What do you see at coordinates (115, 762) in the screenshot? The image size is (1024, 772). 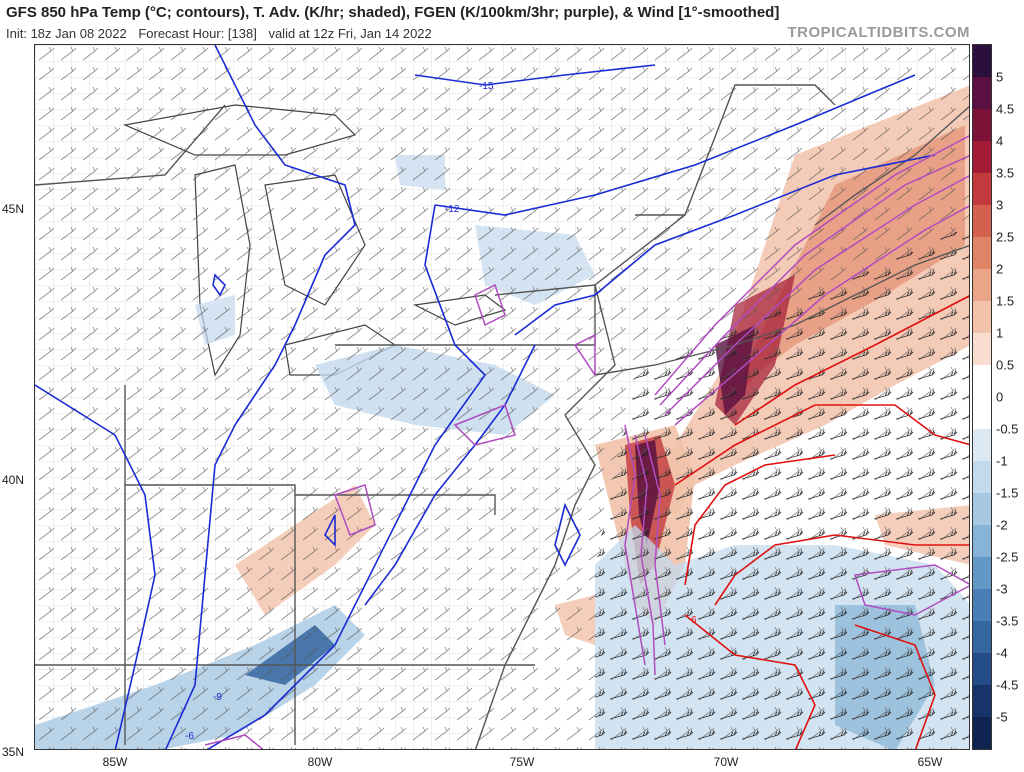 I see `lon-label-85w: 85W` at bounding box center [115, 762].